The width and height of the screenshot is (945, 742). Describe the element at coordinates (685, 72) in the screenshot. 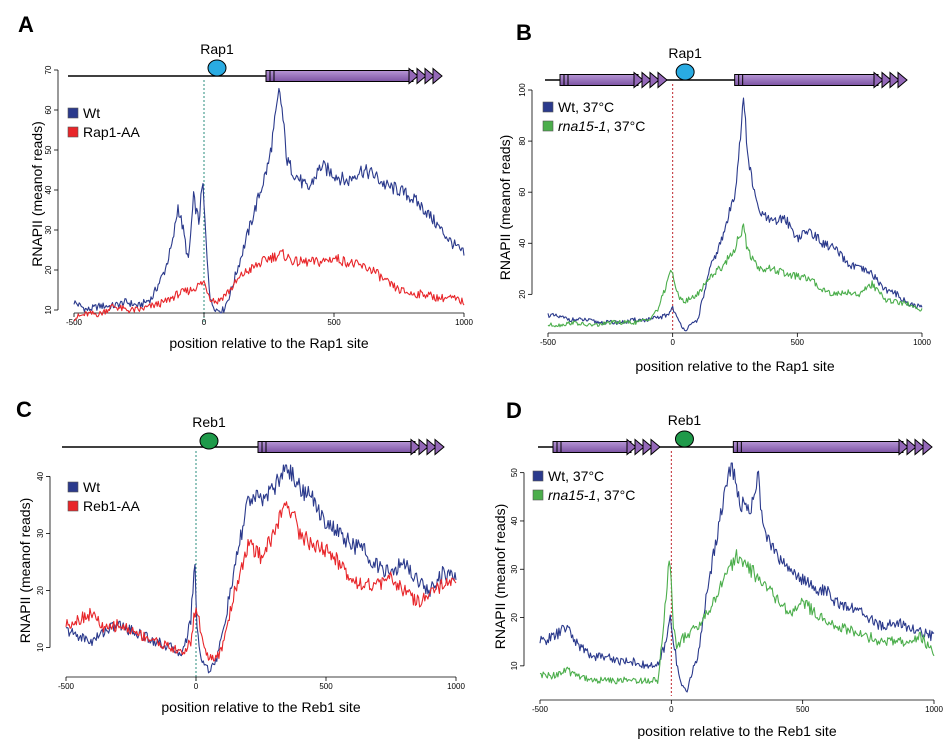

I see `rap1-site-marker` at that location.